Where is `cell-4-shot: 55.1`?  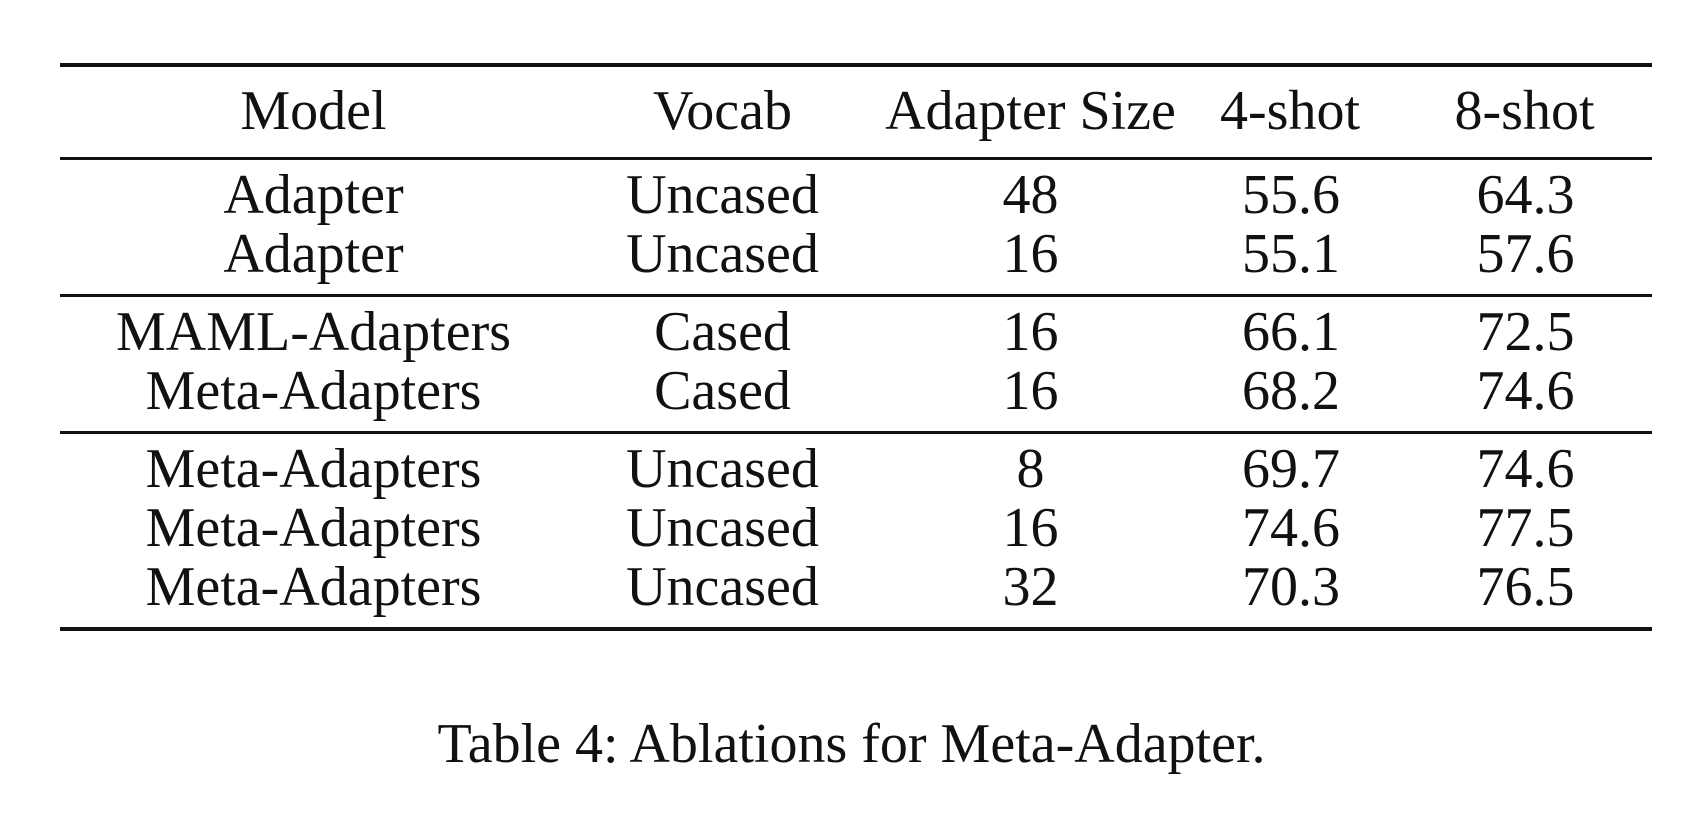 cell-4-shot: 55.1 is located at coordinates (1291, 254).